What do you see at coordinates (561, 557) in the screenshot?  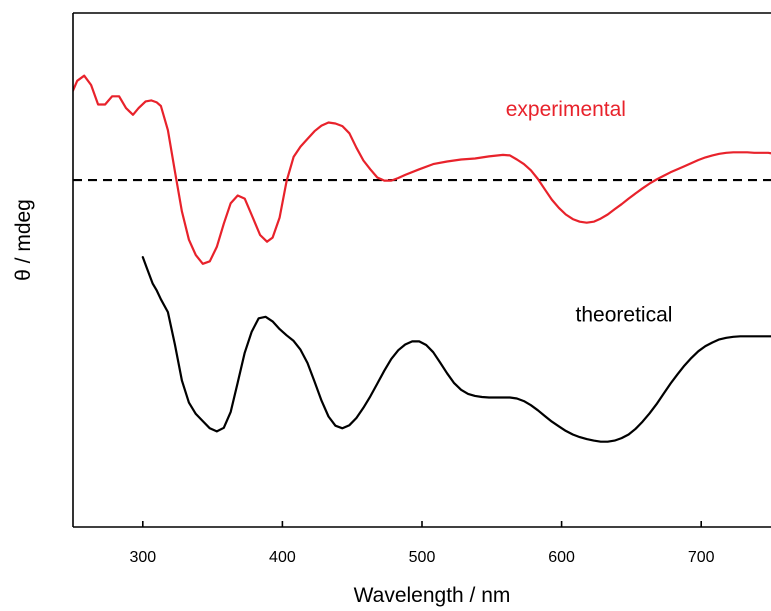 I see `x-tick-label-600: 600` at bounding box center [561, 557].